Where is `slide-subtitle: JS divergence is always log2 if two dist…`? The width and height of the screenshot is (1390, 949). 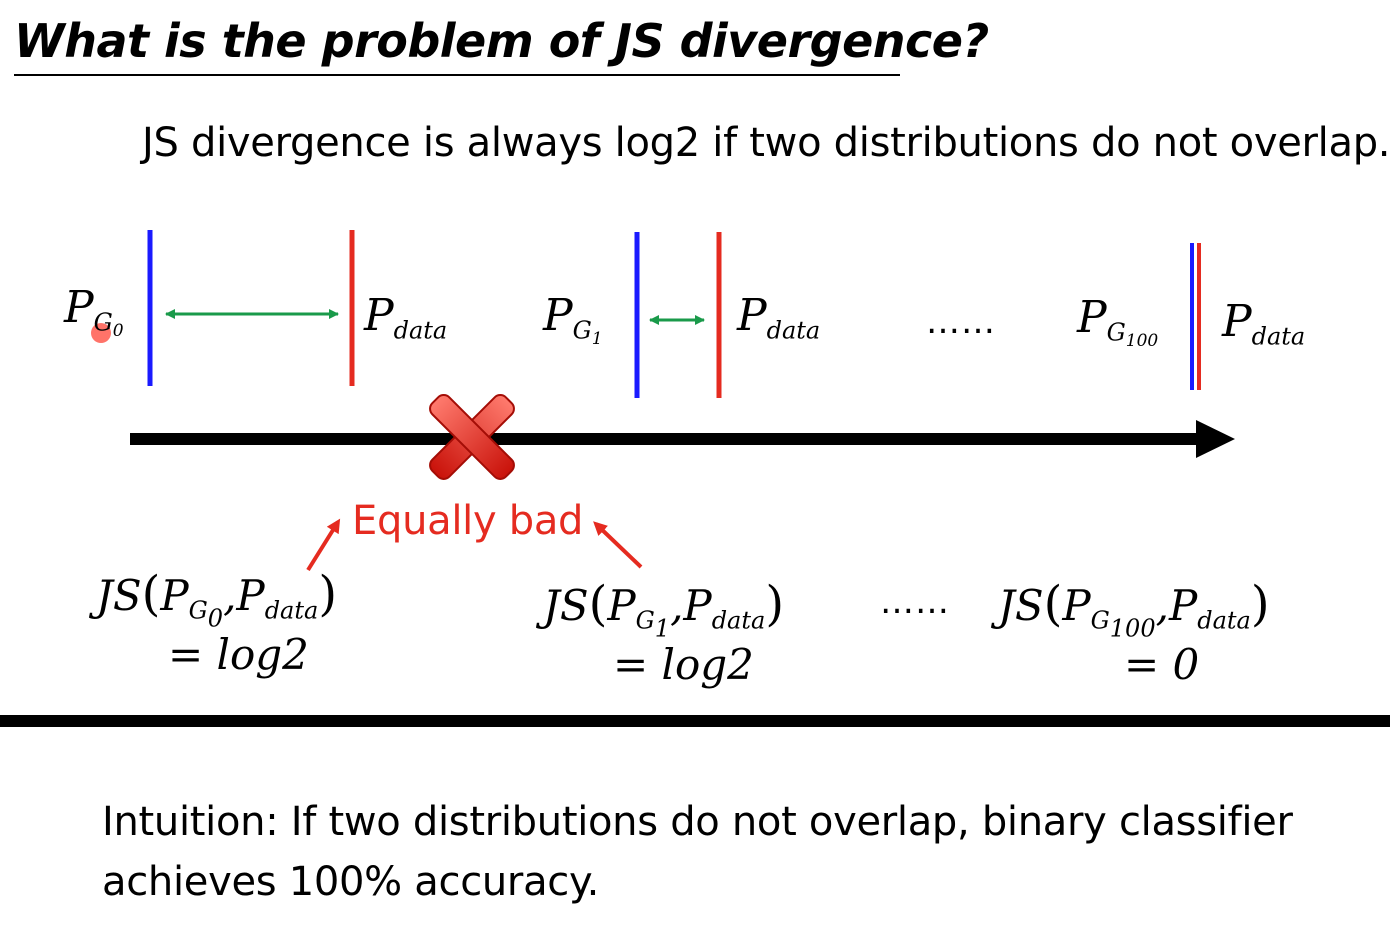 slide-subtitle: JS divergence is always log2 if two dist… is located at coordinates (766, 143).